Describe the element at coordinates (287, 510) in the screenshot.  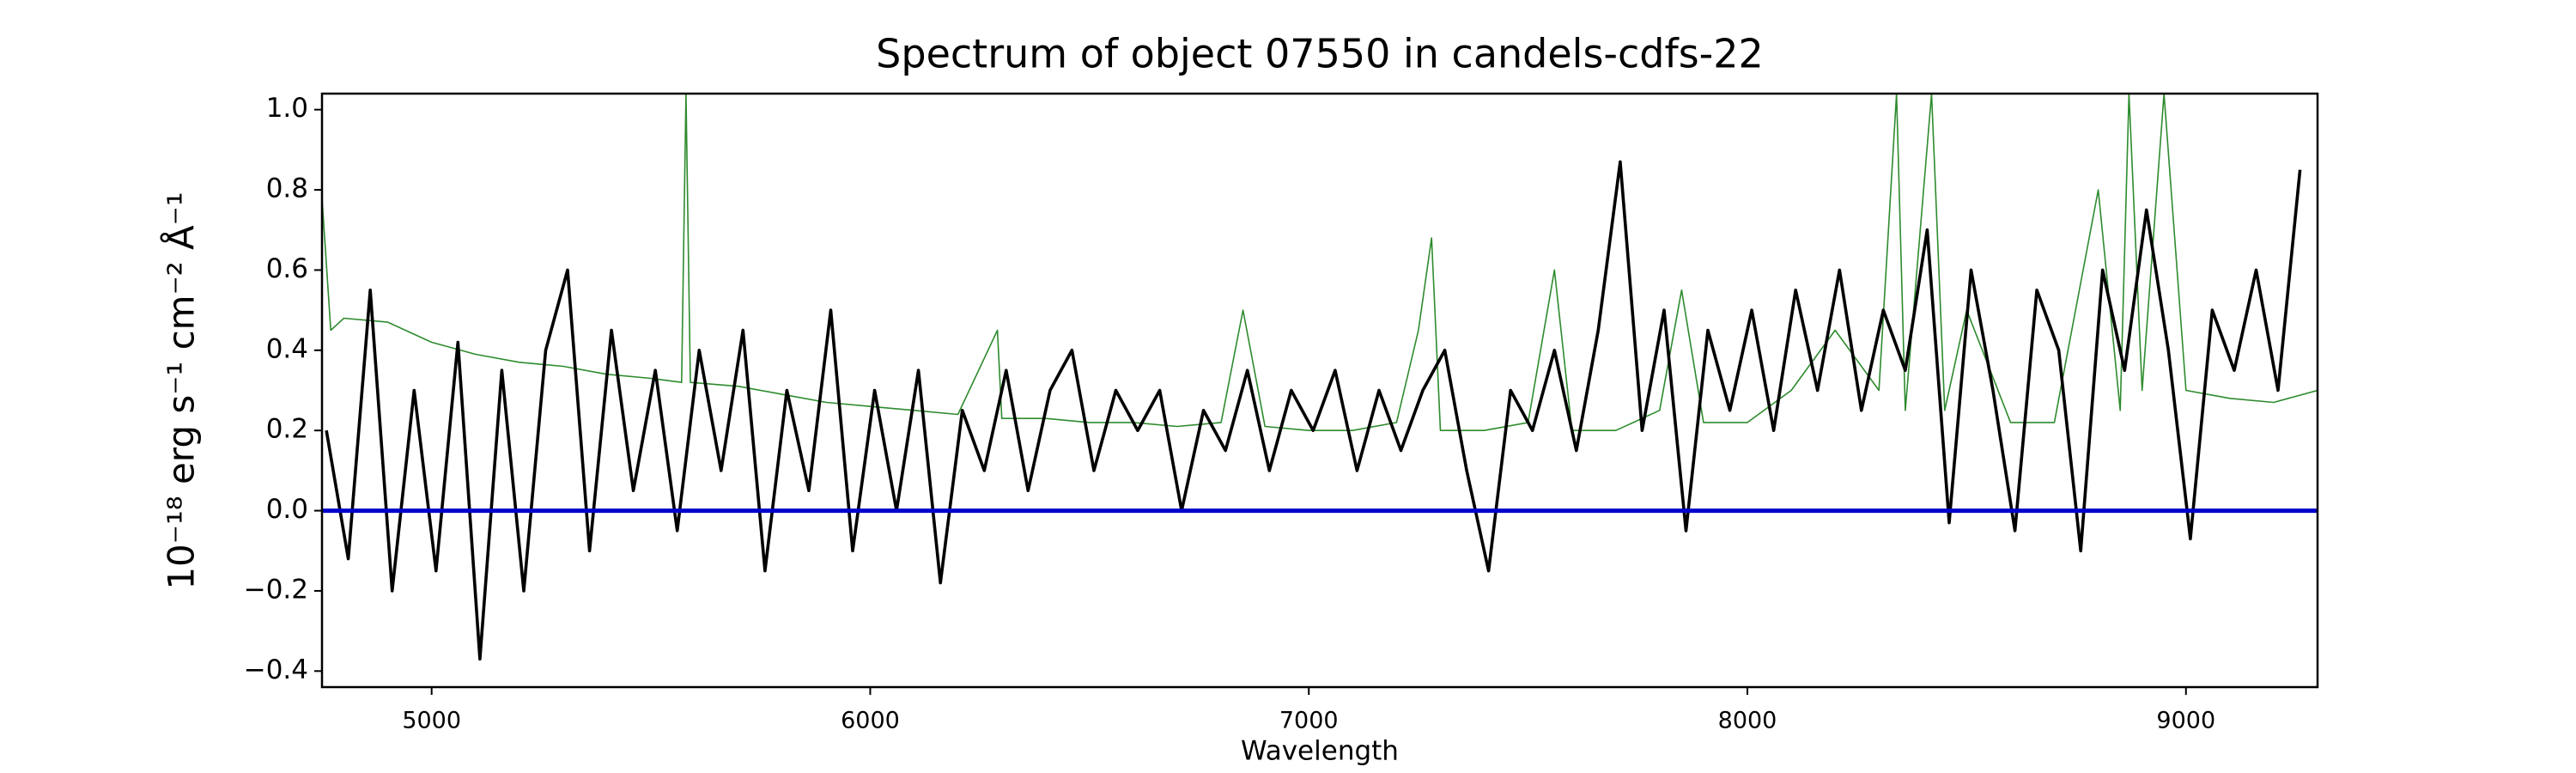
I see `y-tick-label: 0.0` at that location.